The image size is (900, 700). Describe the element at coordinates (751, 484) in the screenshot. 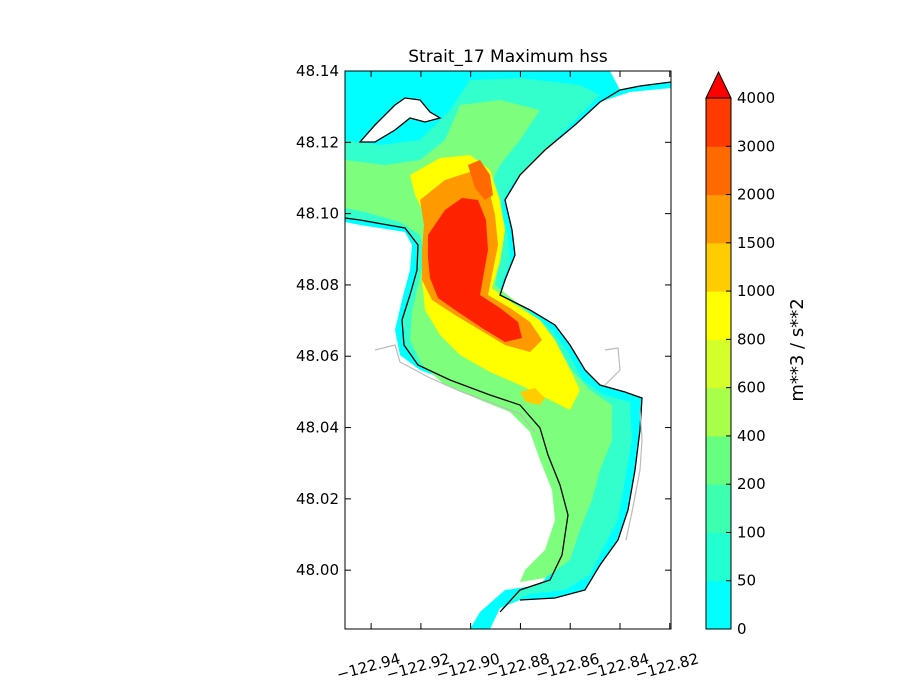

I see `colorbar-tick-label: 200` at that location.